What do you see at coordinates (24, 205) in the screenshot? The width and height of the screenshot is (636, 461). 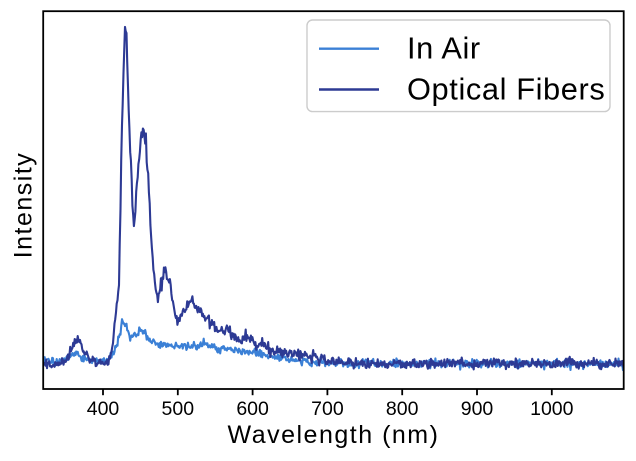 I see `svg-text: Intensity` at bounding box center [24, 205].